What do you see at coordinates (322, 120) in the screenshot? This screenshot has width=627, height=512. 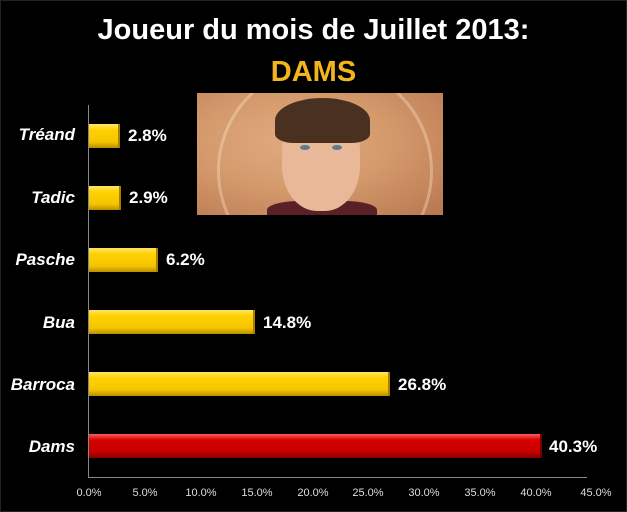 I see `hair` at bounding box center [322, 120].